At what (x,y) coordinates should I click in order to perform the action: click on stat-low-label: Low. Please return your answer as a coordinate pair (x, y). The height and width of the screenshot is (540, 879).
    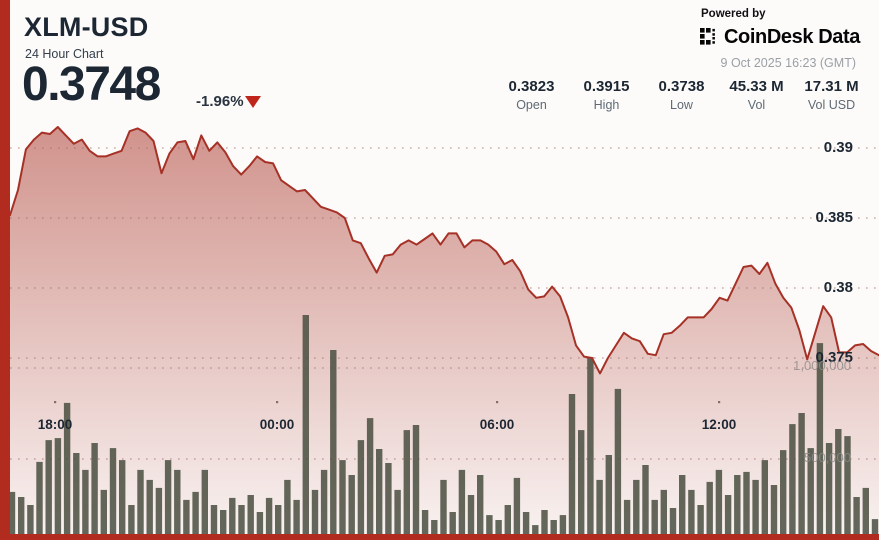
    Looking at the image, I should click on (681, 105).